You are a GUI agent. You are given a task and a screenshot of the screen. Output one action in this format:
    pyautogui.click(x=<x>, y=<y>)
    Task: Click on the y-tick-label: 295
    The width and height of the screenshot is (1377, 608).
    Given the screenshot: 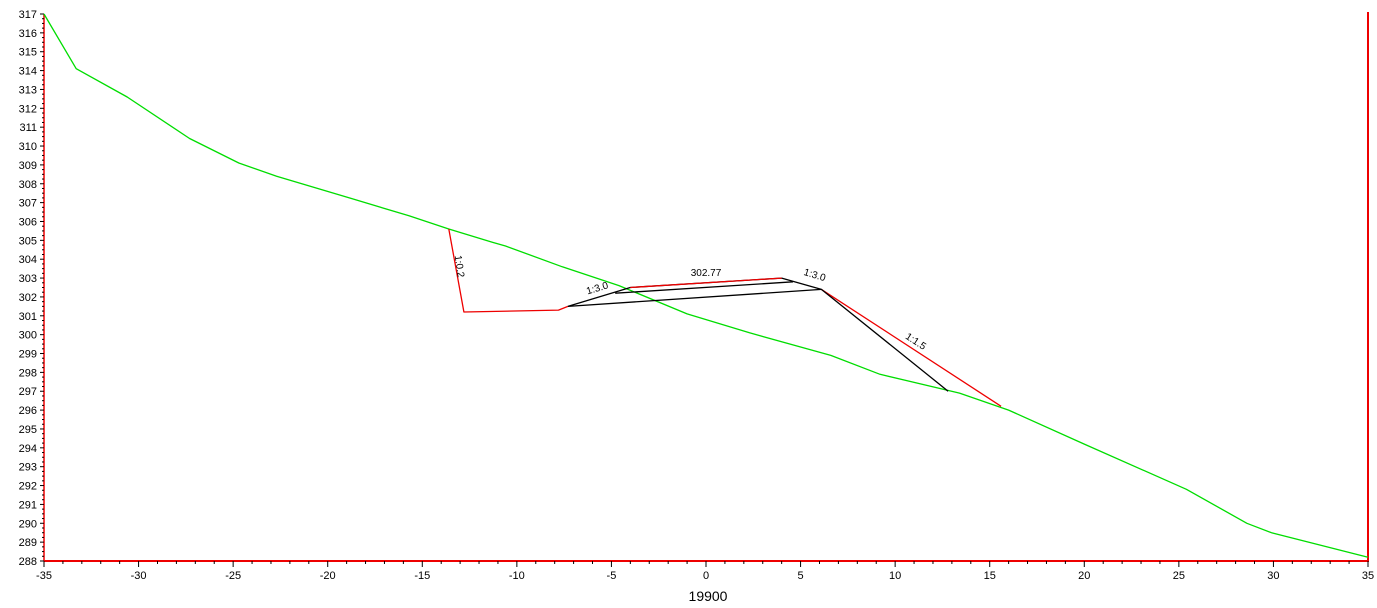 What is the action you would take?
    pyautogui.click(x=28, y=430)
    